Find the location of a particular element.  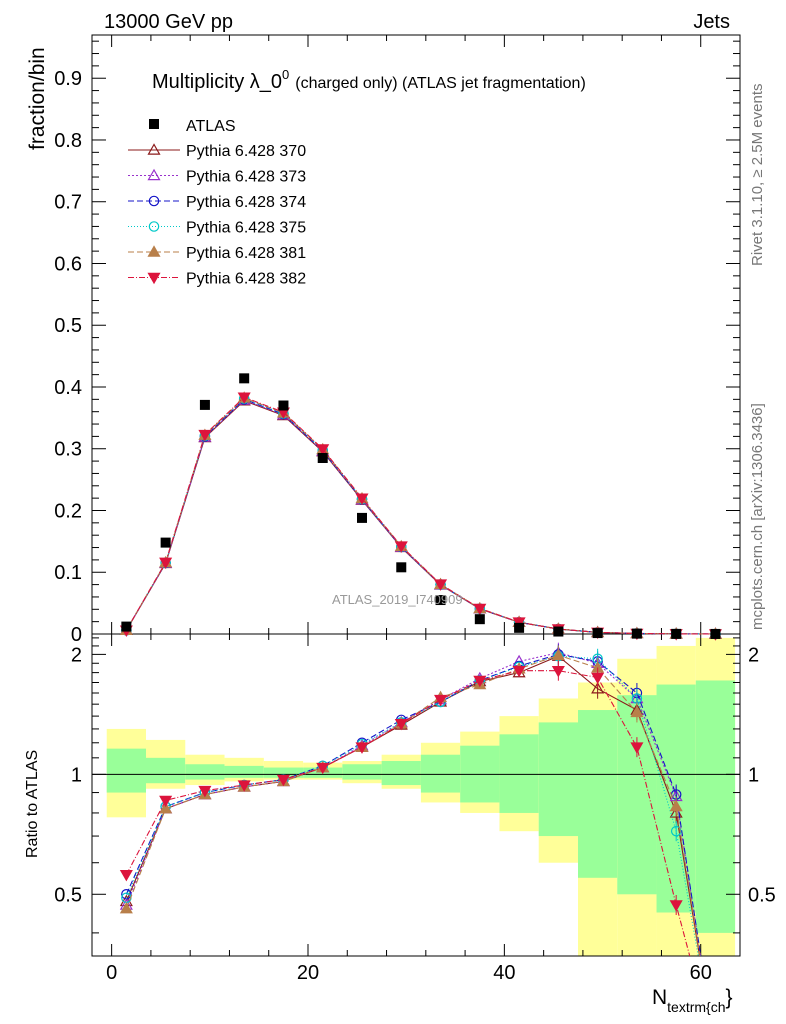

y-axis-label: fraction/bin is located at coordinates (37, 98).